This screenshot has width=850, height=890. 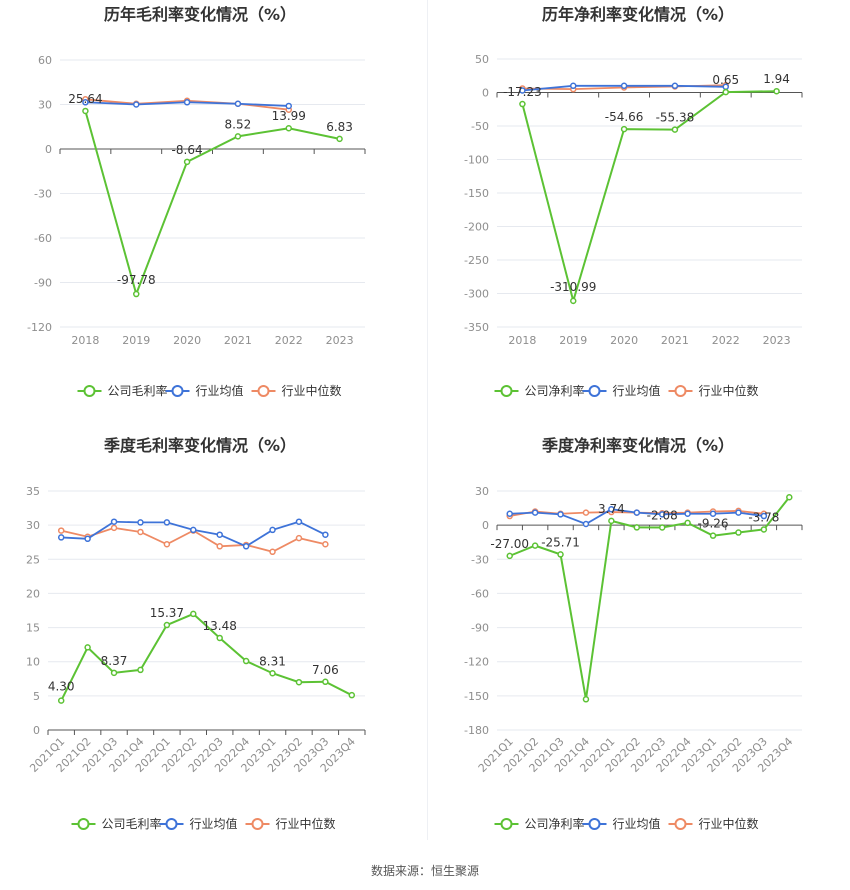 What do you see at coordinates (480, 126) in the screenshot?
I see `y-tick-label: -50` at bounding box center [480, 126].